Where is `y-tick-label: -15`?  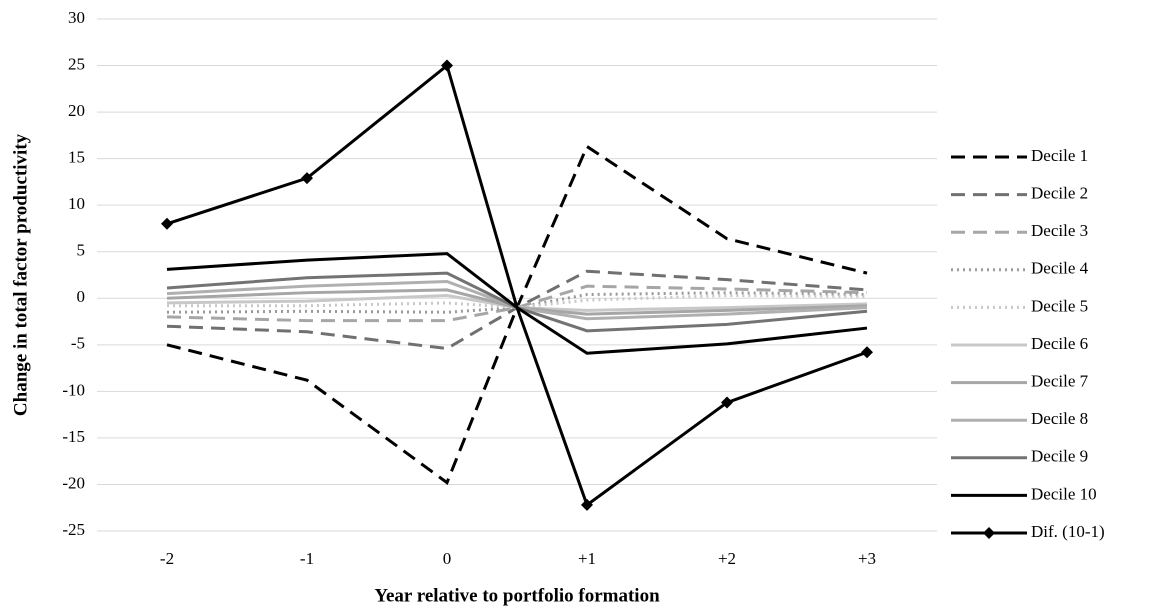 y-tick-label: -15 is located at coordinates (73, 436).